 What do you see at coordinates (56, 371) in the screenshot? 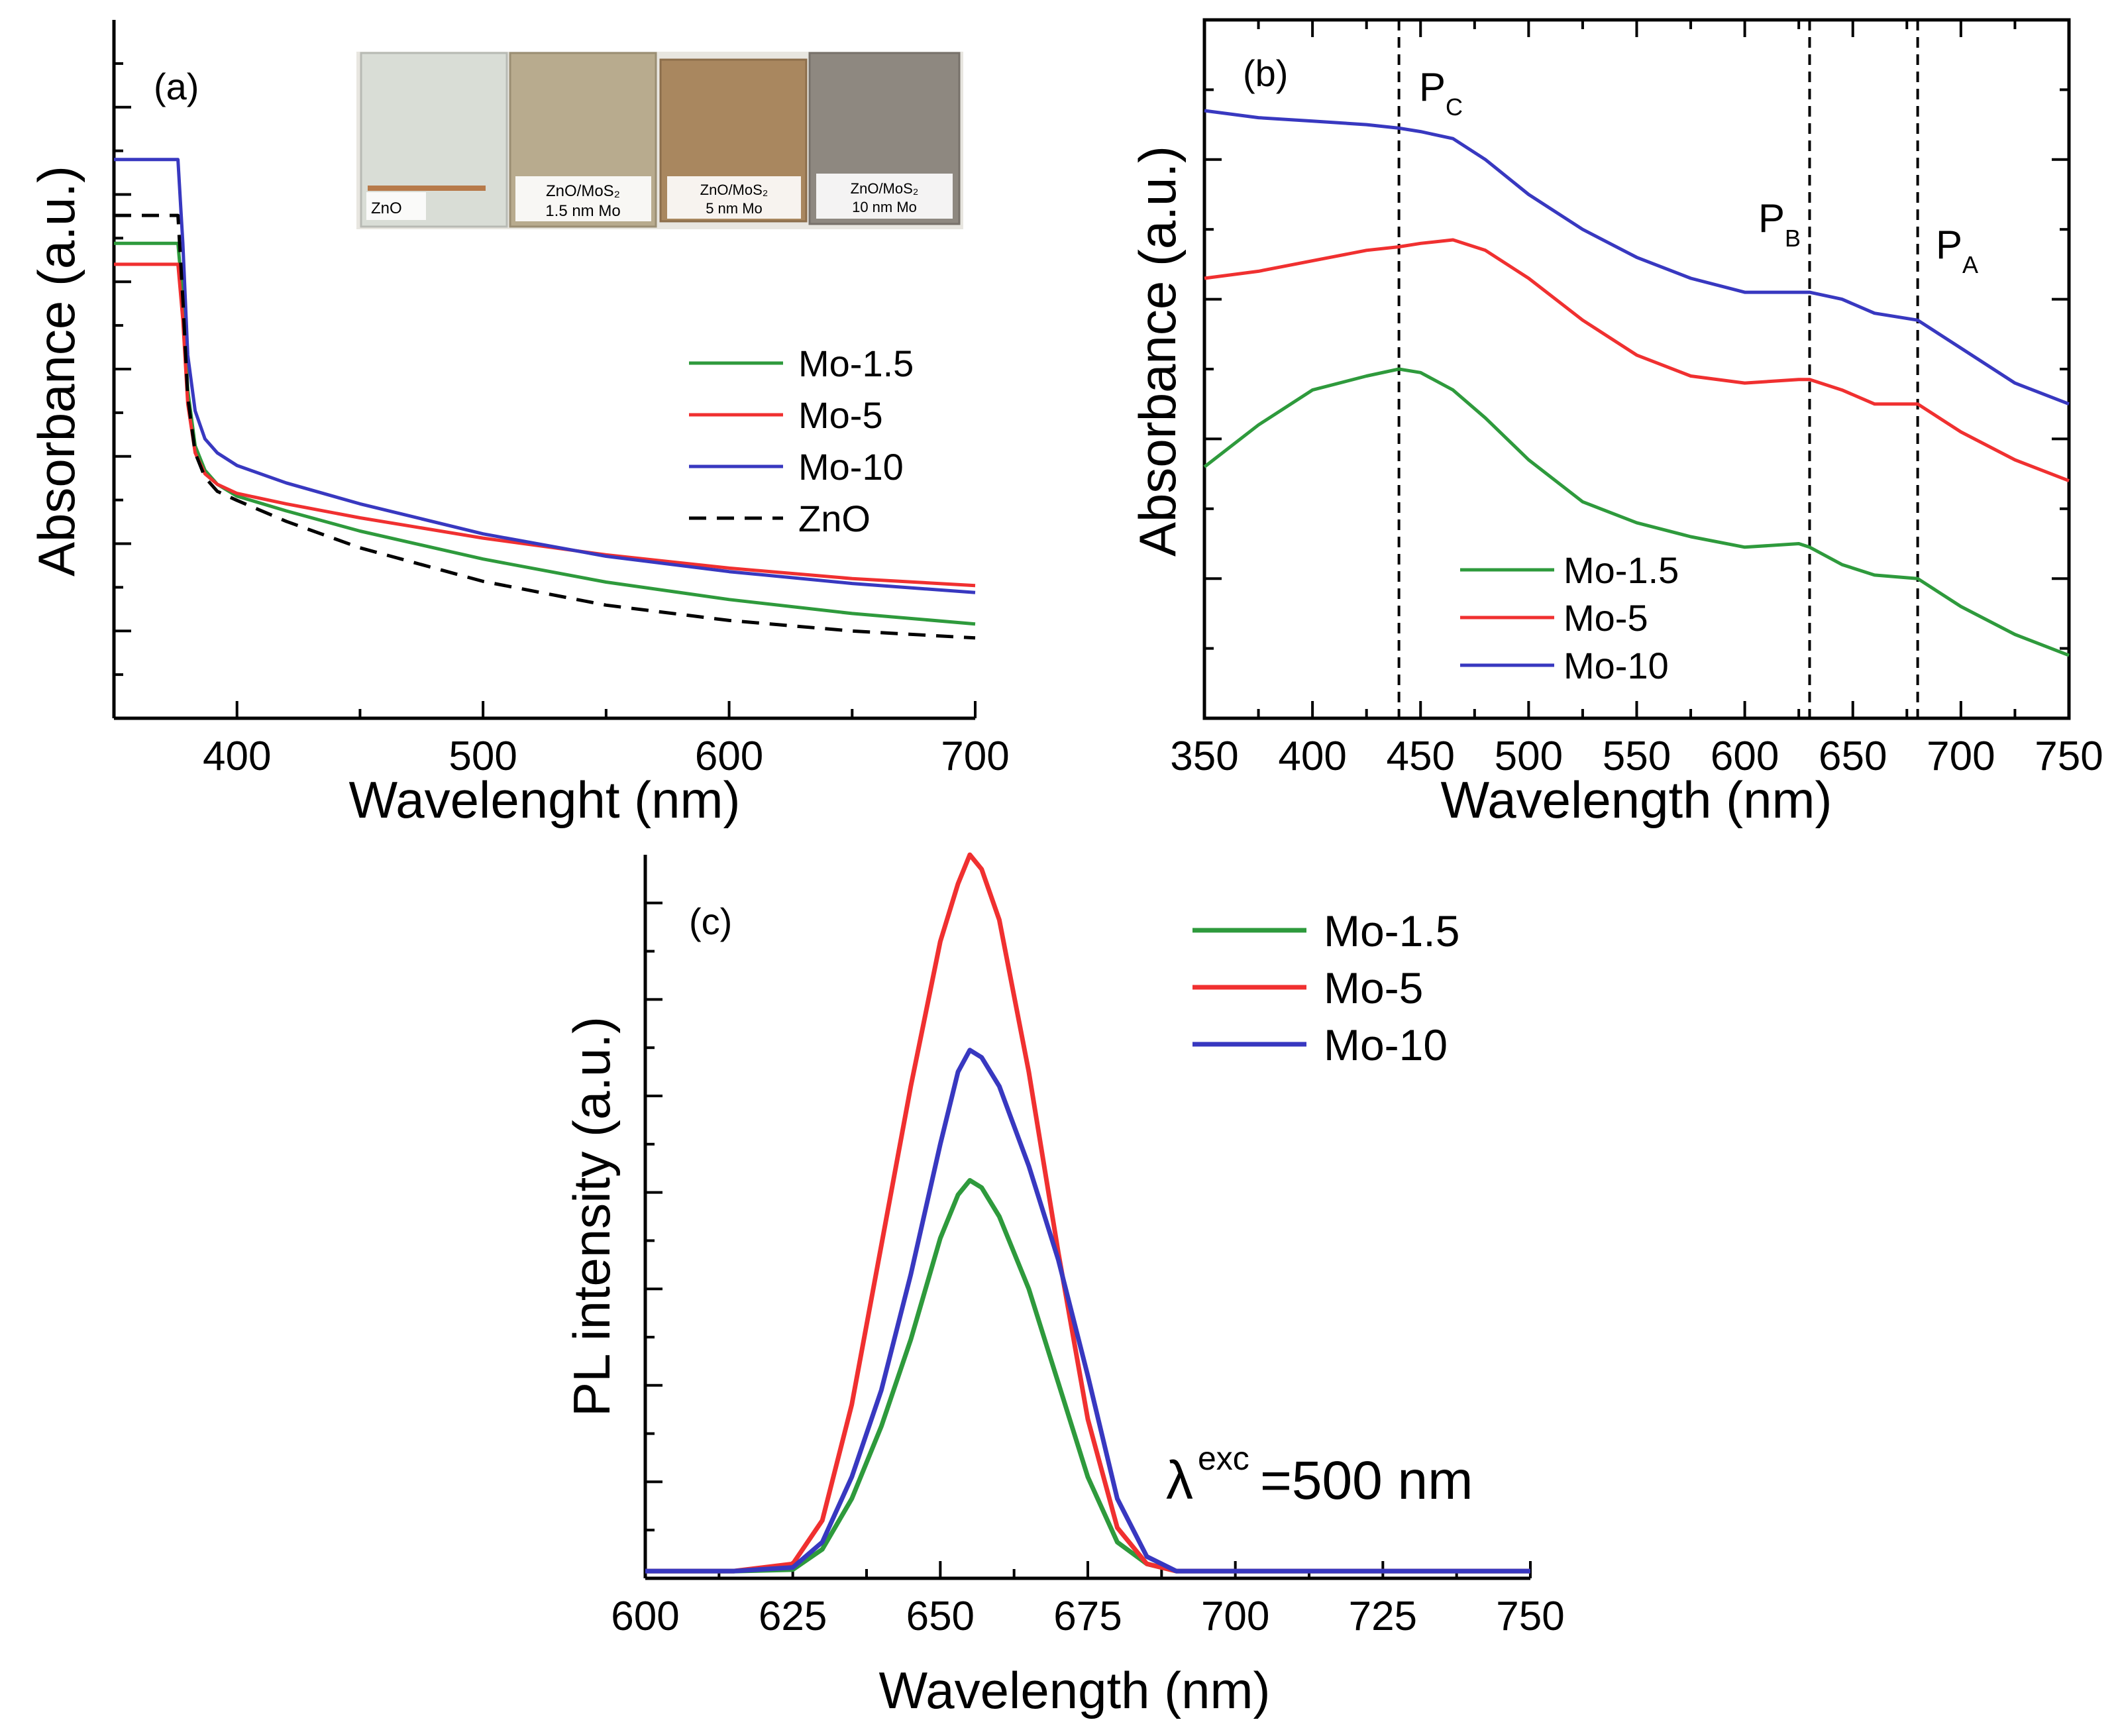
I see `panel-a-ylabel: Absorbance (a.u.)` at bounding box center [56, 371].